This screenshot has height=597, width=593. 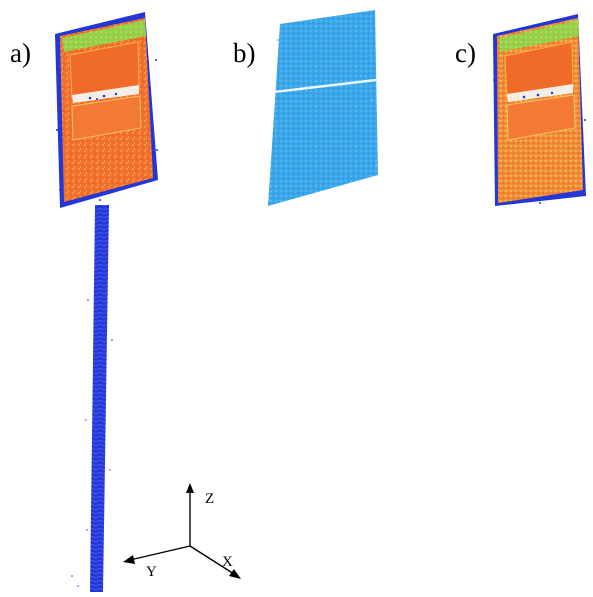 What do you see at coordinates (209, 499) in the screenshot?
I see `z-axis-label: Z` at bounding box center [209, 499].